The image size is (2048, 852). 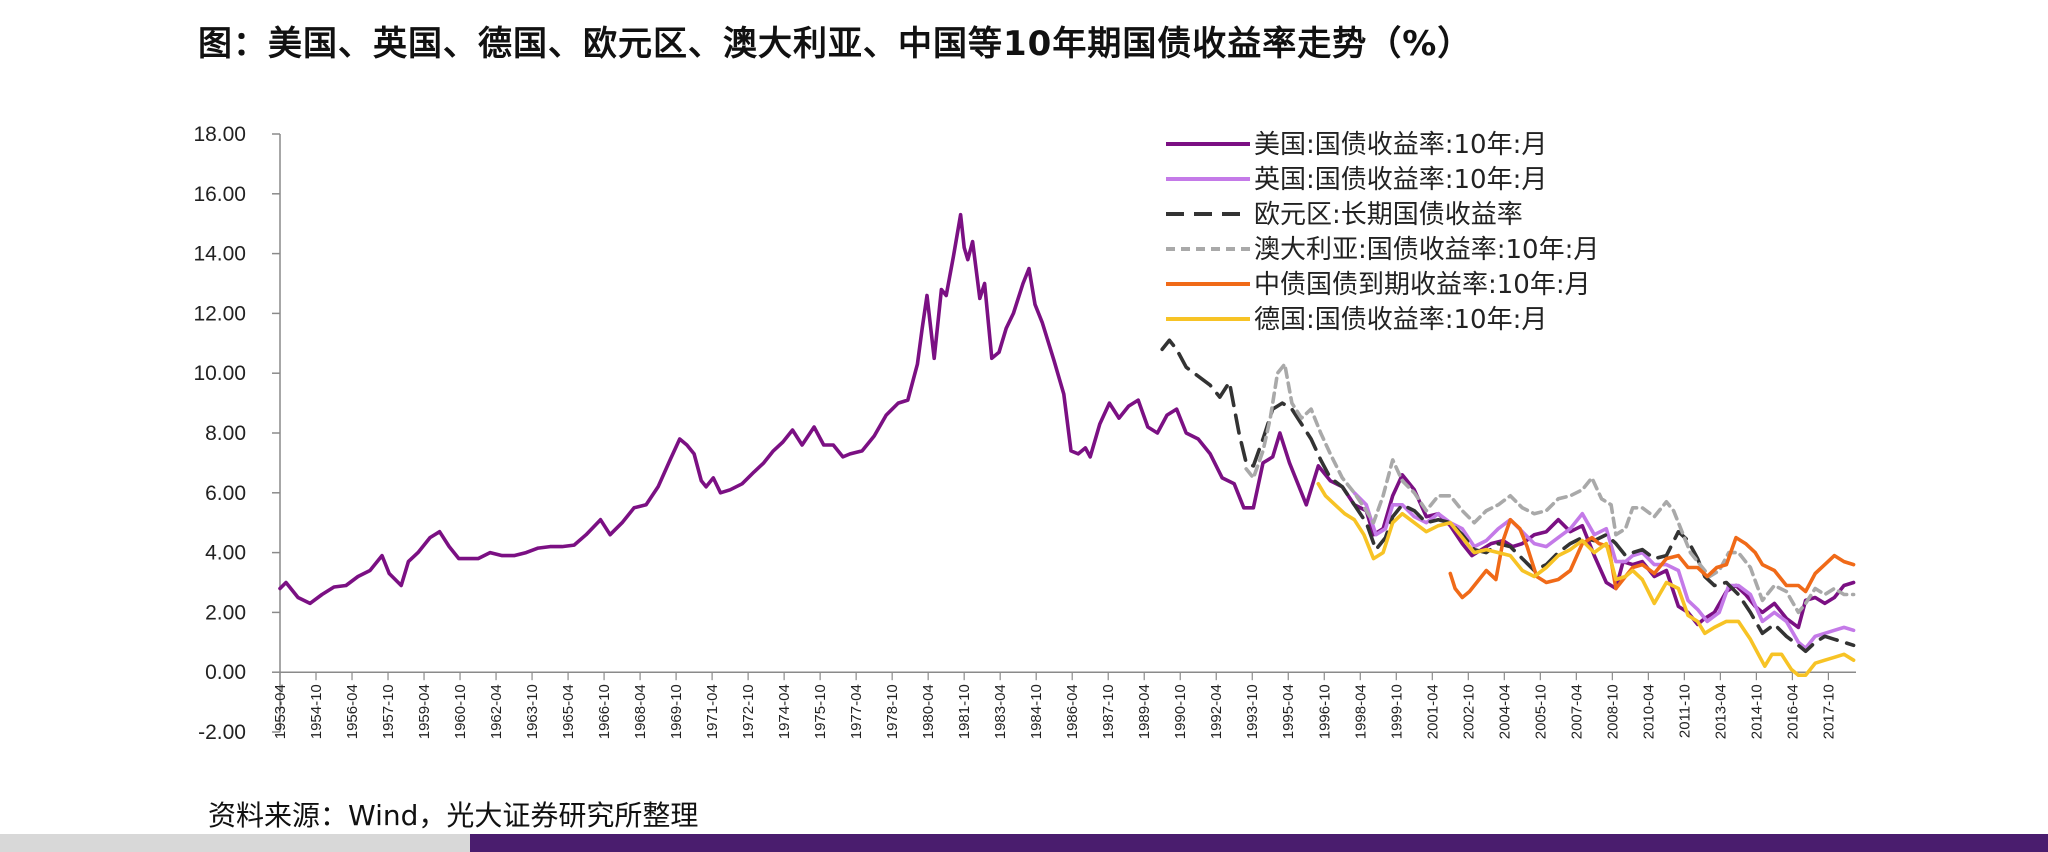 What do you see at coordinates (1504, 711) in the screenshot?
I see `x-tick-label: 2004-04` at bounding box center [1504, 711].